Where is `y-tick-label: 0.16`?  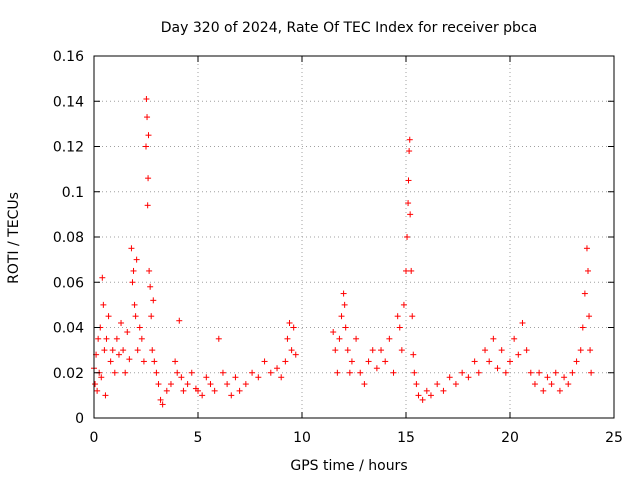 y-tick-label: 0.16 is located at coordinates (68, 57).